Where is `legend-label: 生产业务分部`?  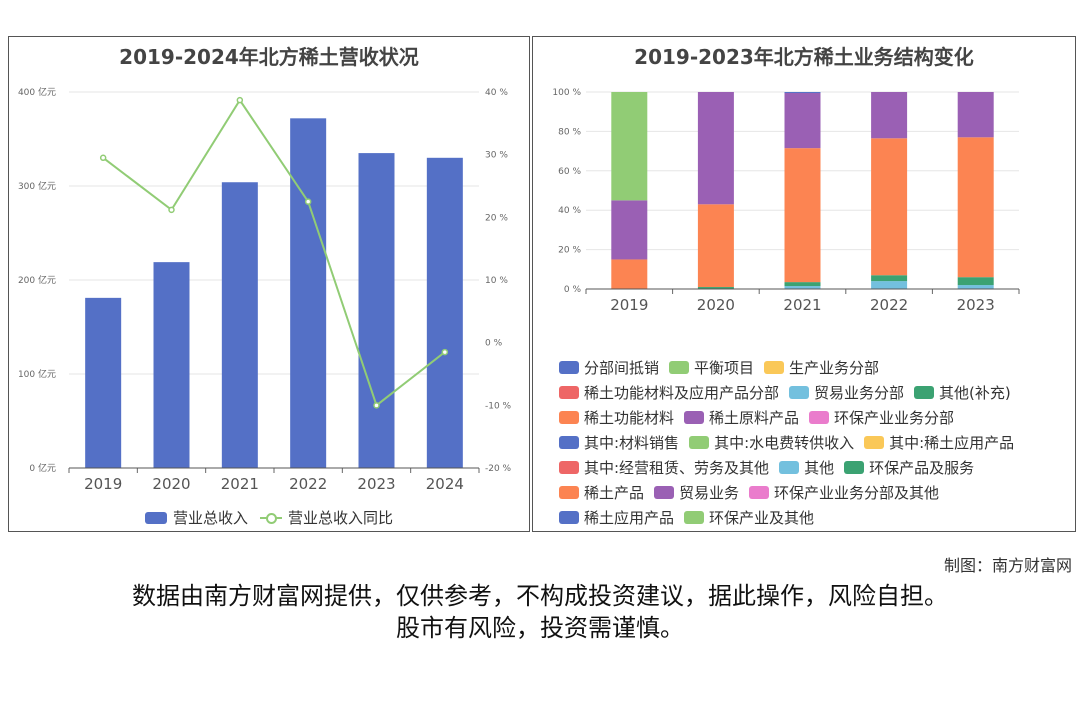
legend-label: 生产业务分部 is located at coordinates (834, 368).